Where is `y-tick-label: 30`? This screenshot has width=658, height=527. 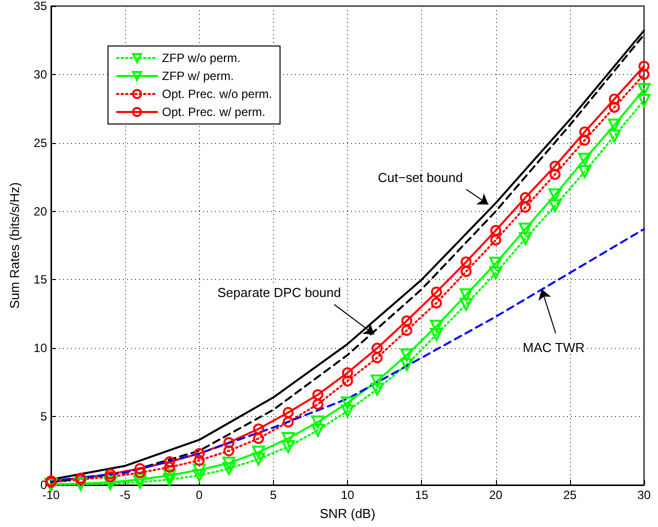 y-tick-label: 30 is located at coordinates (41, 74).